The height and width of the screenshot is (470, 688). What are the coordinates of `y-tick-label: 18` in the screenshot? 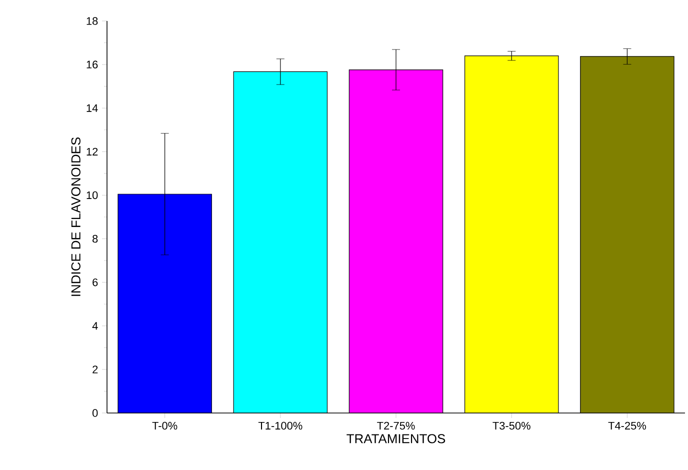 It's located at (92, 21).